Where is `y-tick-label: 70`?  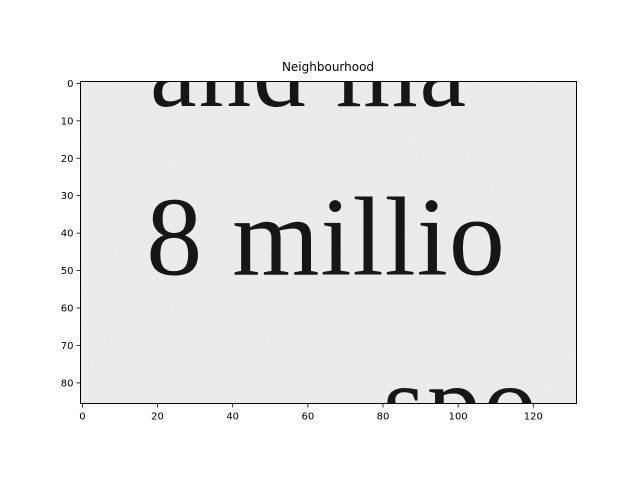 y-tick-label: 70 is located at coordinates (67, 346).